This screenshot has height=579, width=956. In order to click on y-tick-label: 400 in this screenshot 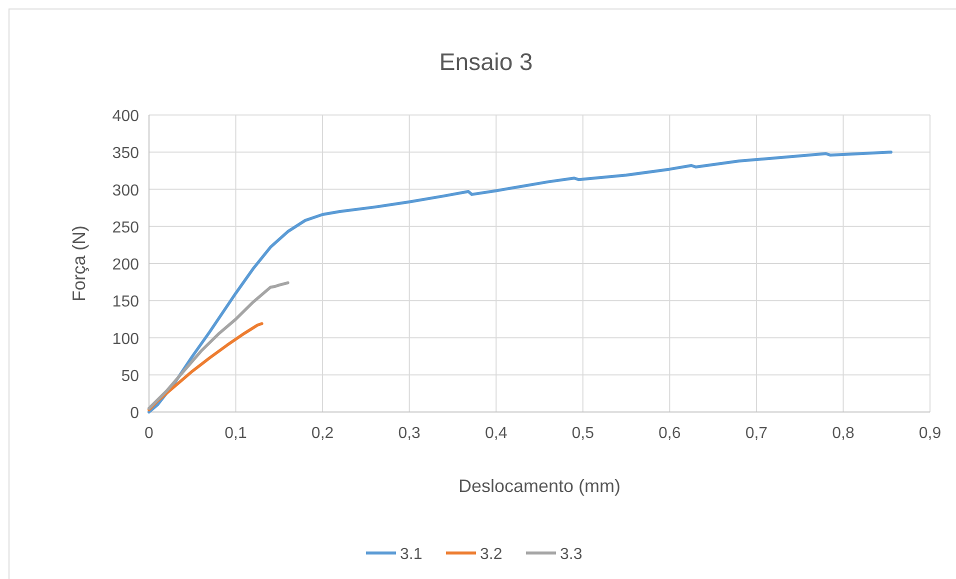, I will do `click(126, 116)`.